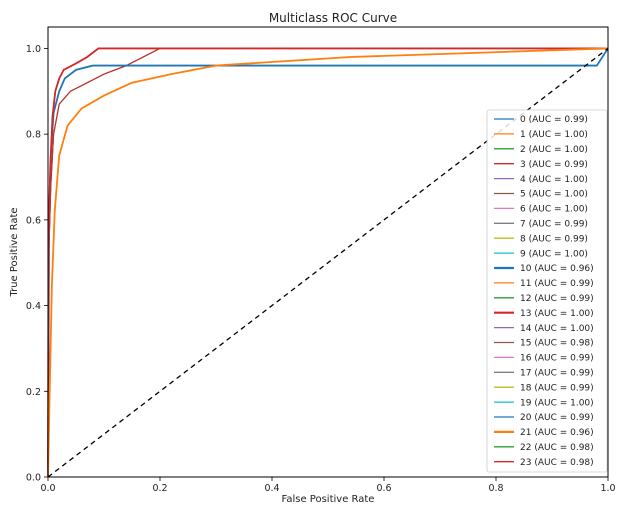 The width and height of the screenshot is (619, 505). What do you see at coordinates (554, 135) in the screenshot?
I see `legend-label-1: 1 (AUC = 1.00)` at bounding box center [554, 135].